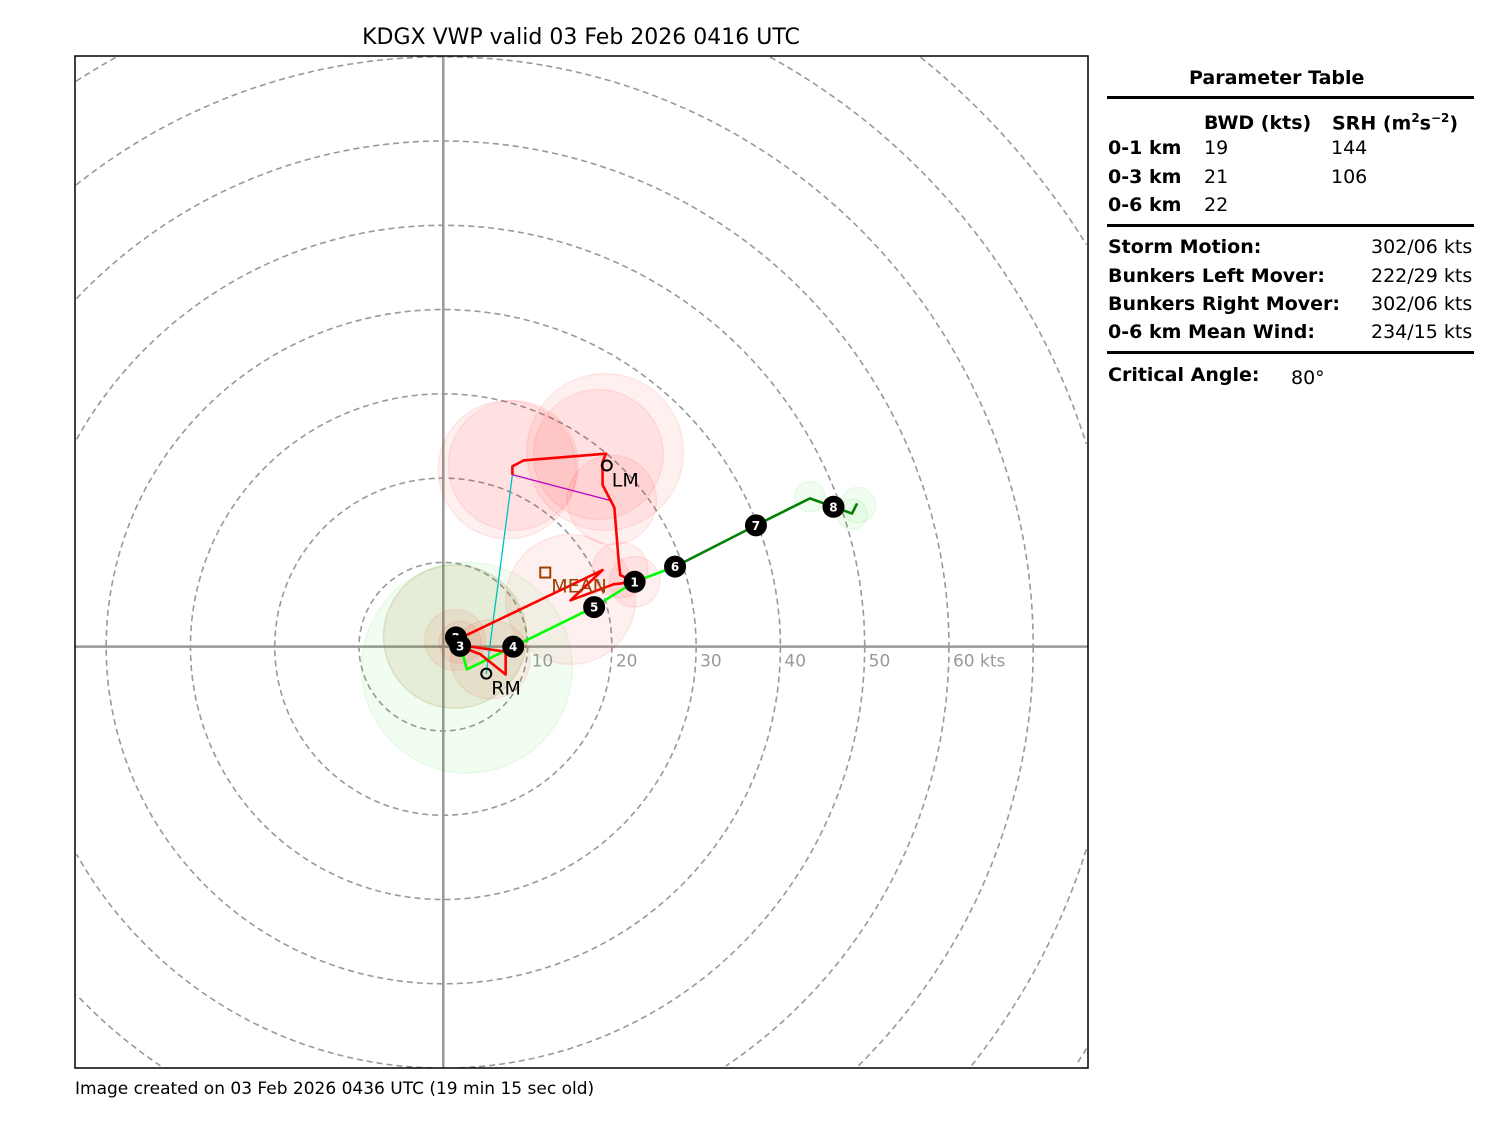 This screenshot has width=1500, height=1125. I want to click on motion-value: 234/15 kts, so click(1422, 332).